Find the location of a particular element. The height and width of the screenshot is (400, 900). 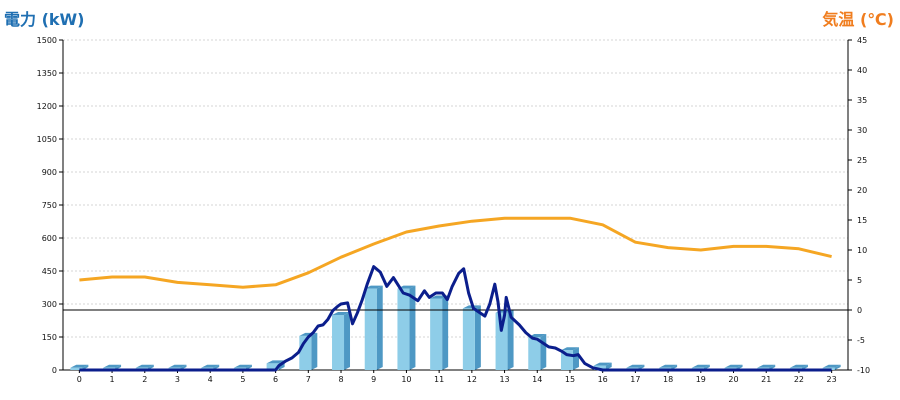

x-tick-label: 17 is located at coordinates (635, 379).